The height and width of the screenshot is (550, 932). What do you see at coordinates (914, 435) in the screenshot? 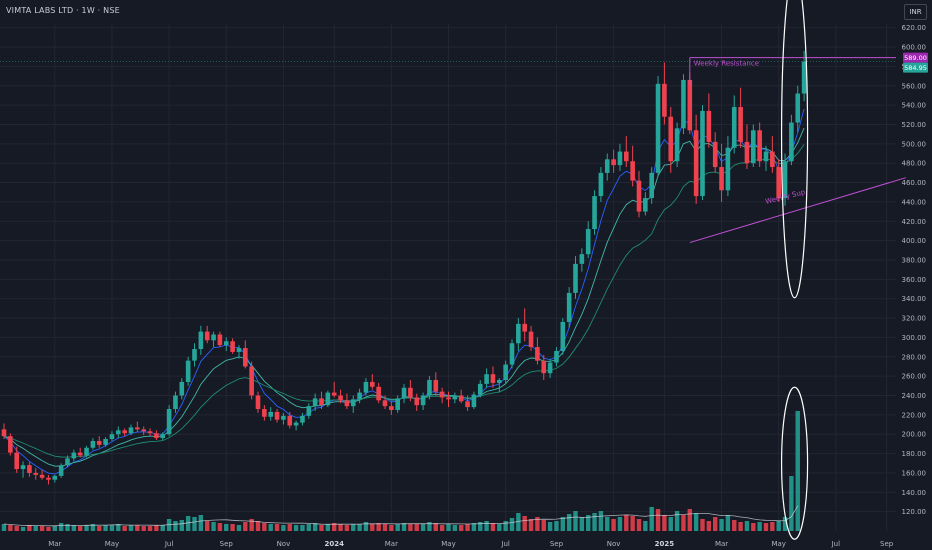
I see `price-tick-label: 200.00` at bounding box center [914, 435].